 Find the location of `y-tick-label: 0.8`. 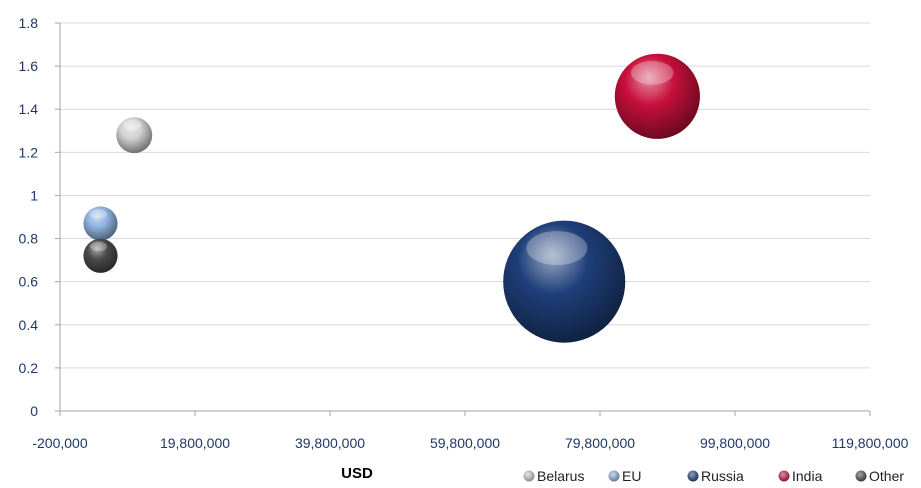

y-tick-label: 0.8 is located at coordinates (29, 239).